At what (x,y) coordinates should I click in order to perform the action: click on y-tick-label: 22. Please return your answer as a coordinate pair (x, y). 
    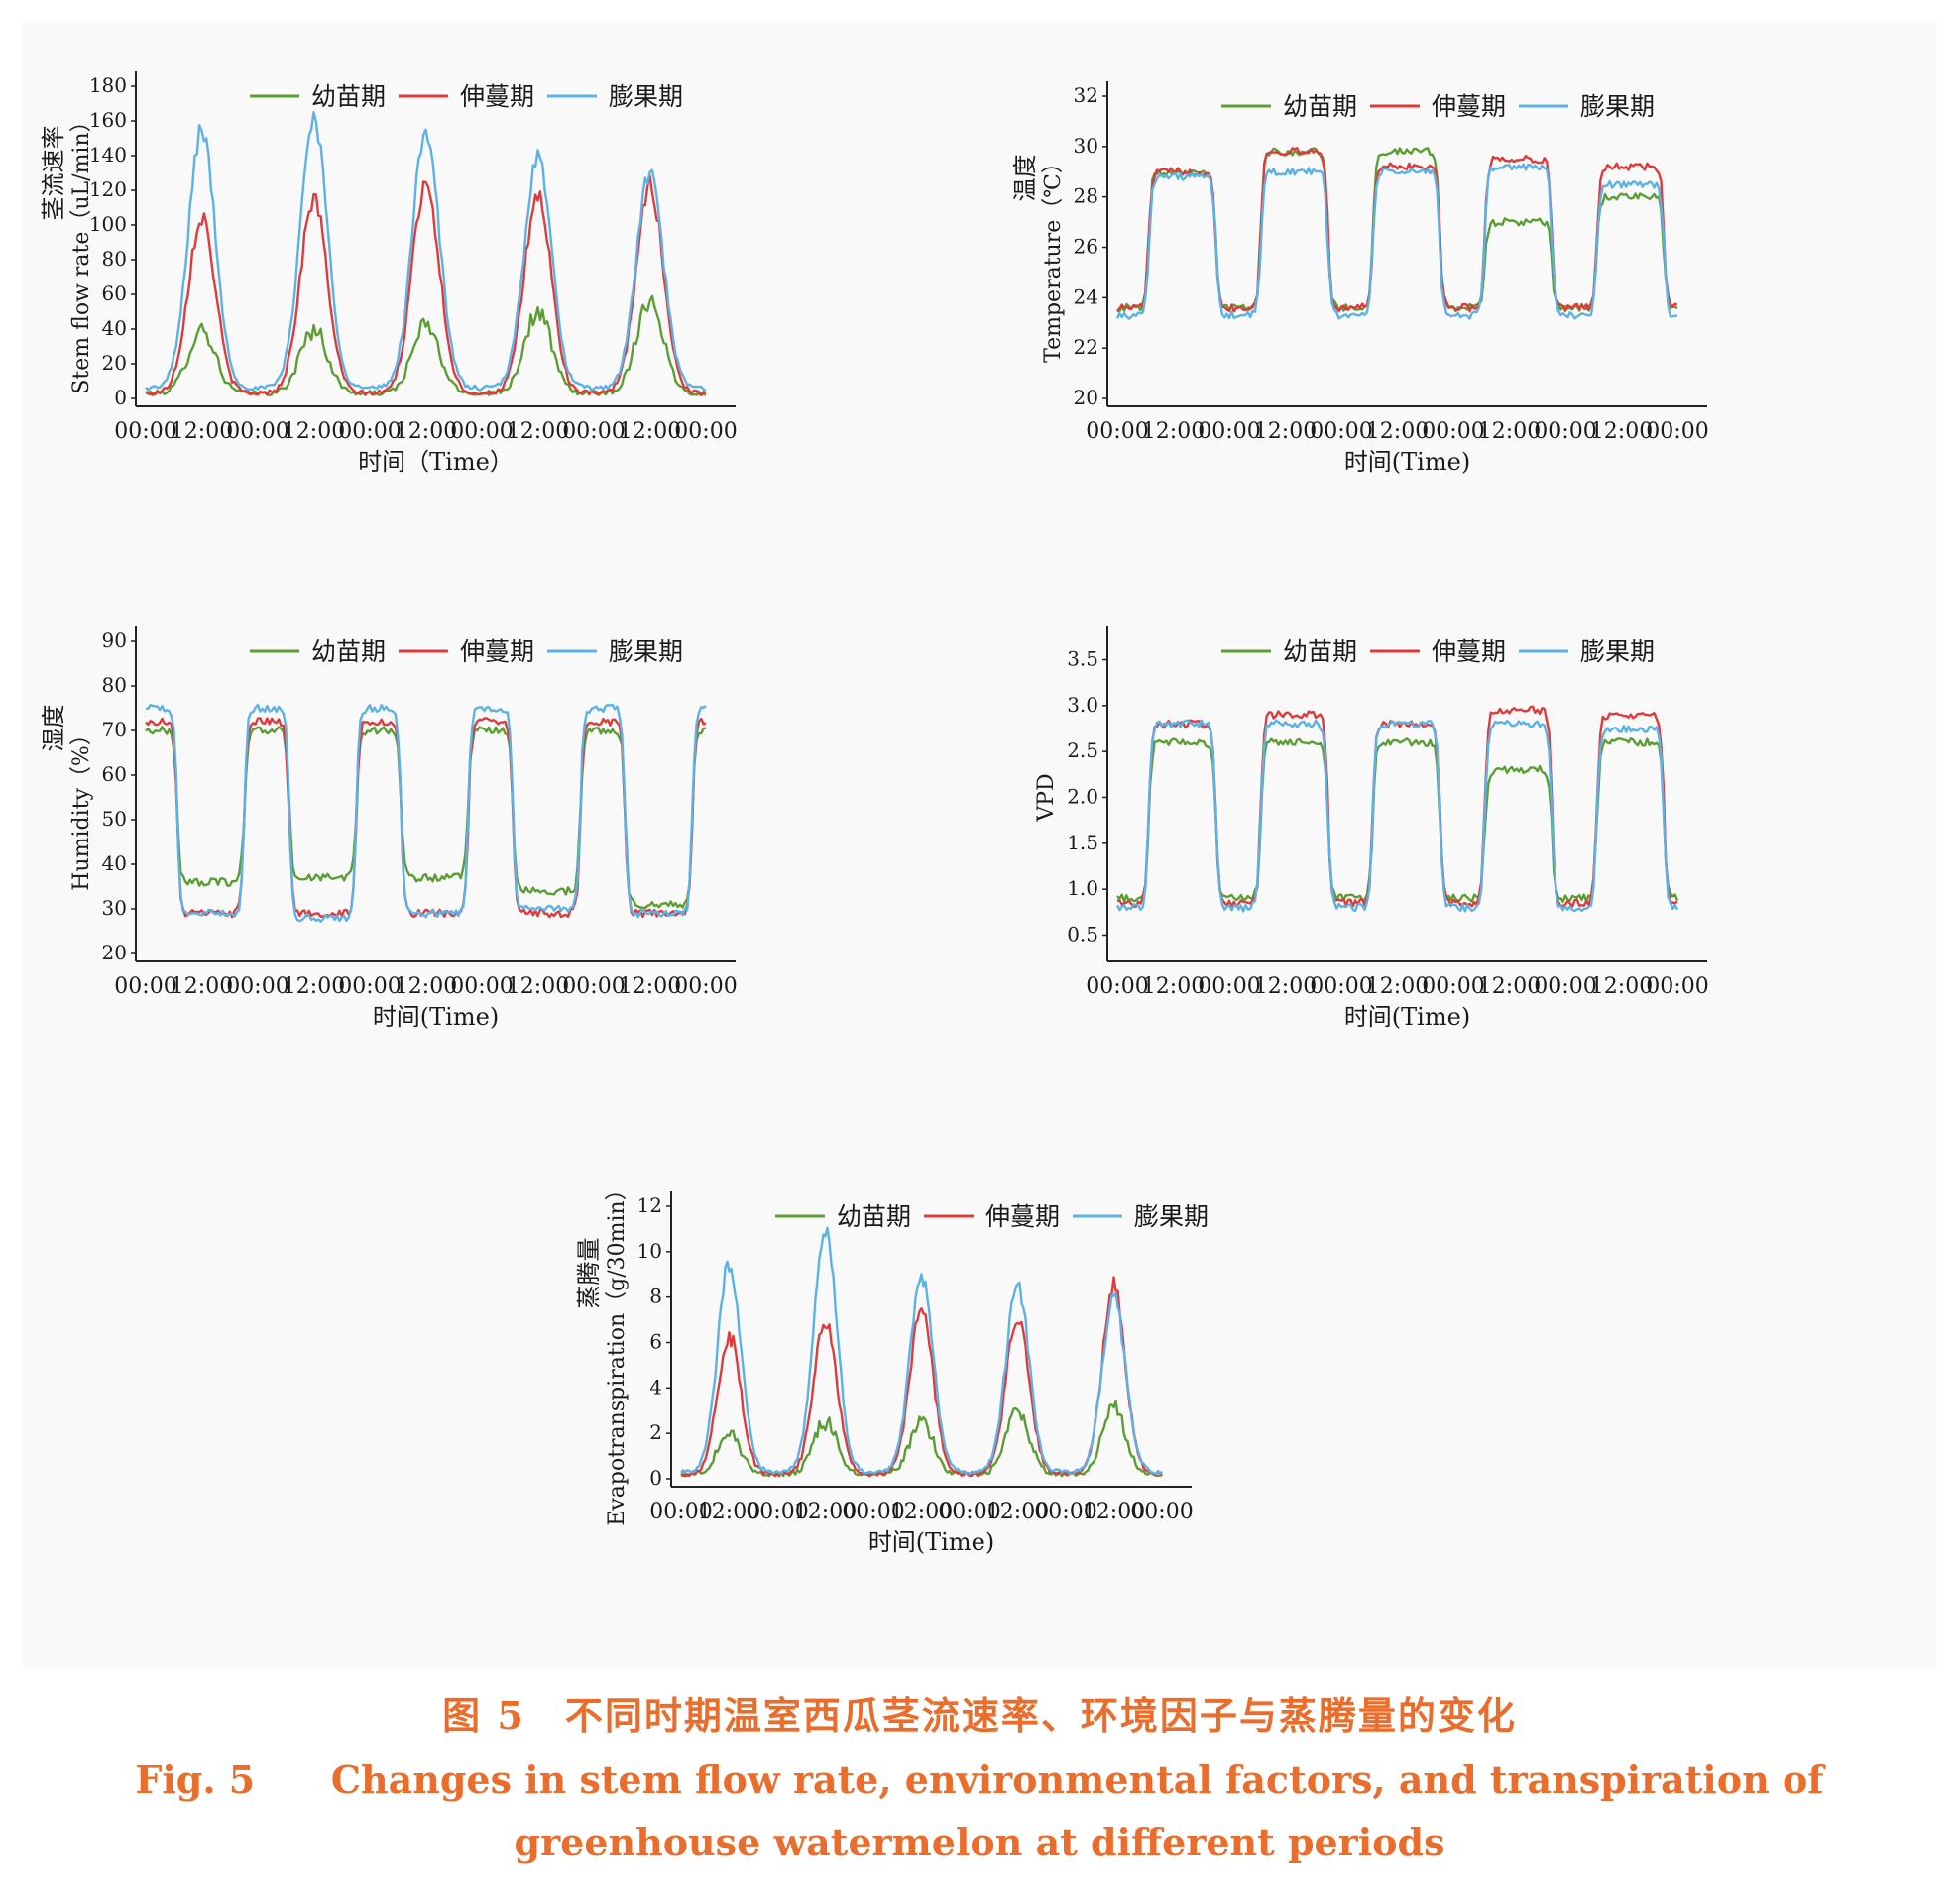
    Looking at the image, I should click on (1086, 347).